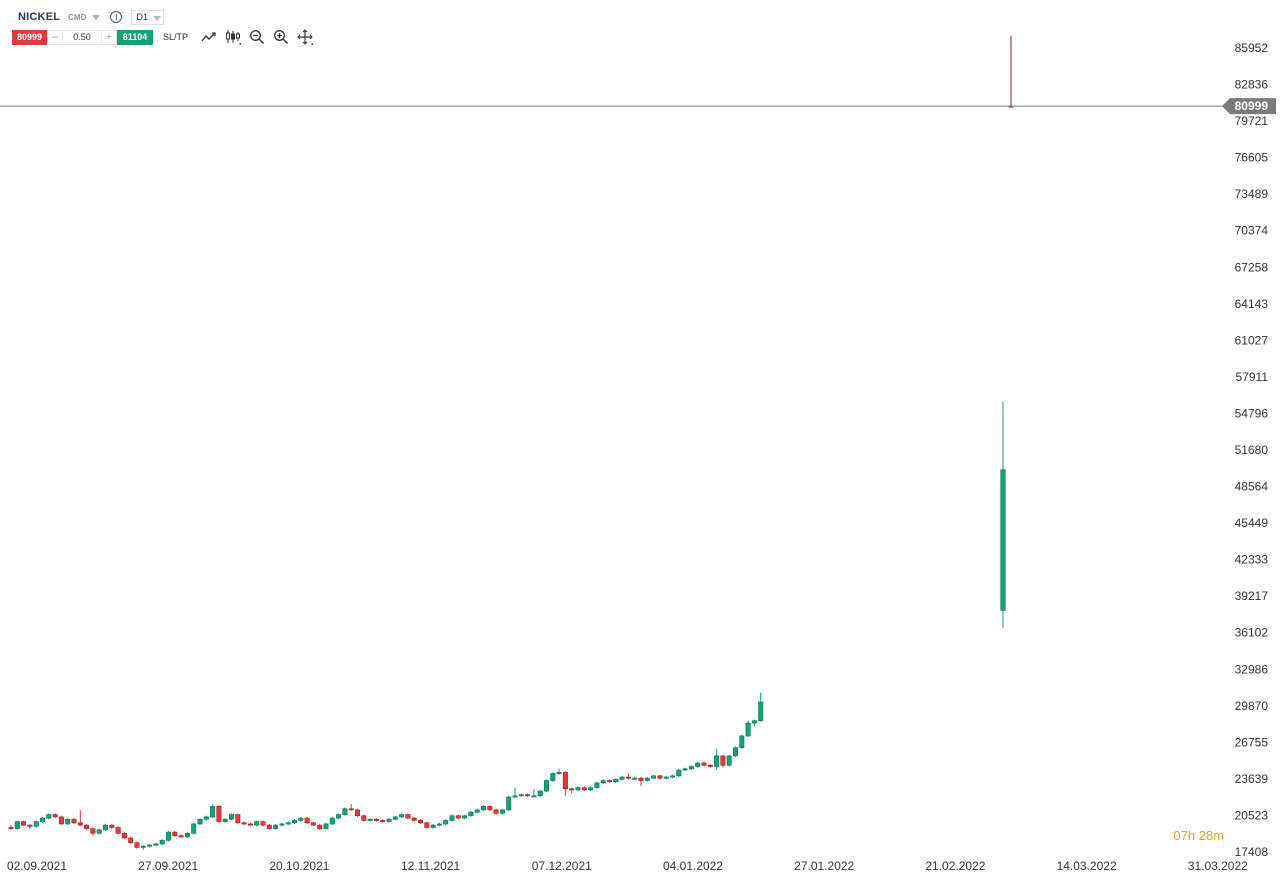  Describe the element at coordinates (29, 37) in the screenshot. I see `sell-button: 80999` at that location.